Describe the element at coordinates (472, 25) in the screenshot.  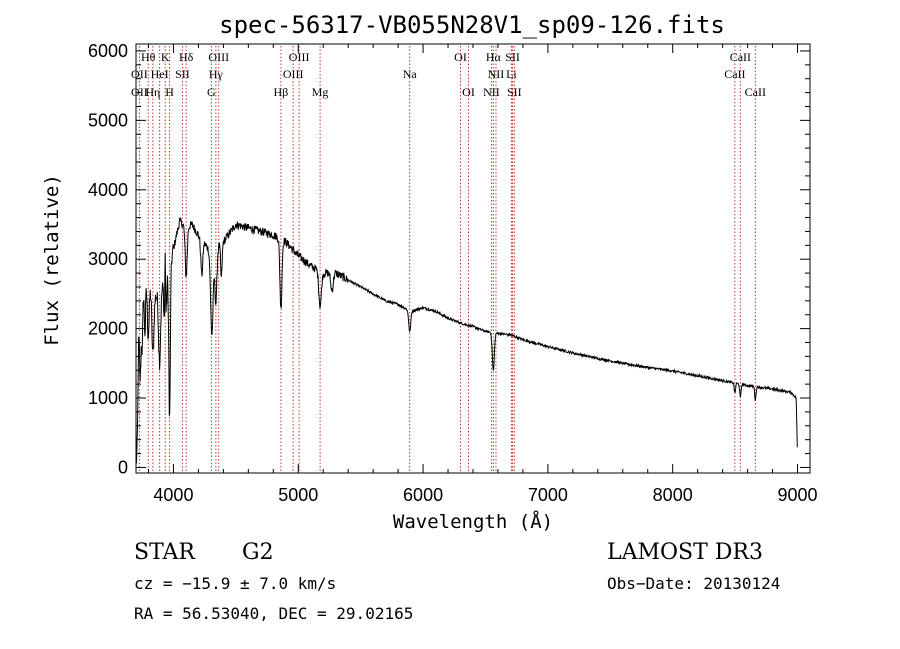
I see `chart-title: spec-56317-VB055N28V1_sp09-126.fits` at that location.